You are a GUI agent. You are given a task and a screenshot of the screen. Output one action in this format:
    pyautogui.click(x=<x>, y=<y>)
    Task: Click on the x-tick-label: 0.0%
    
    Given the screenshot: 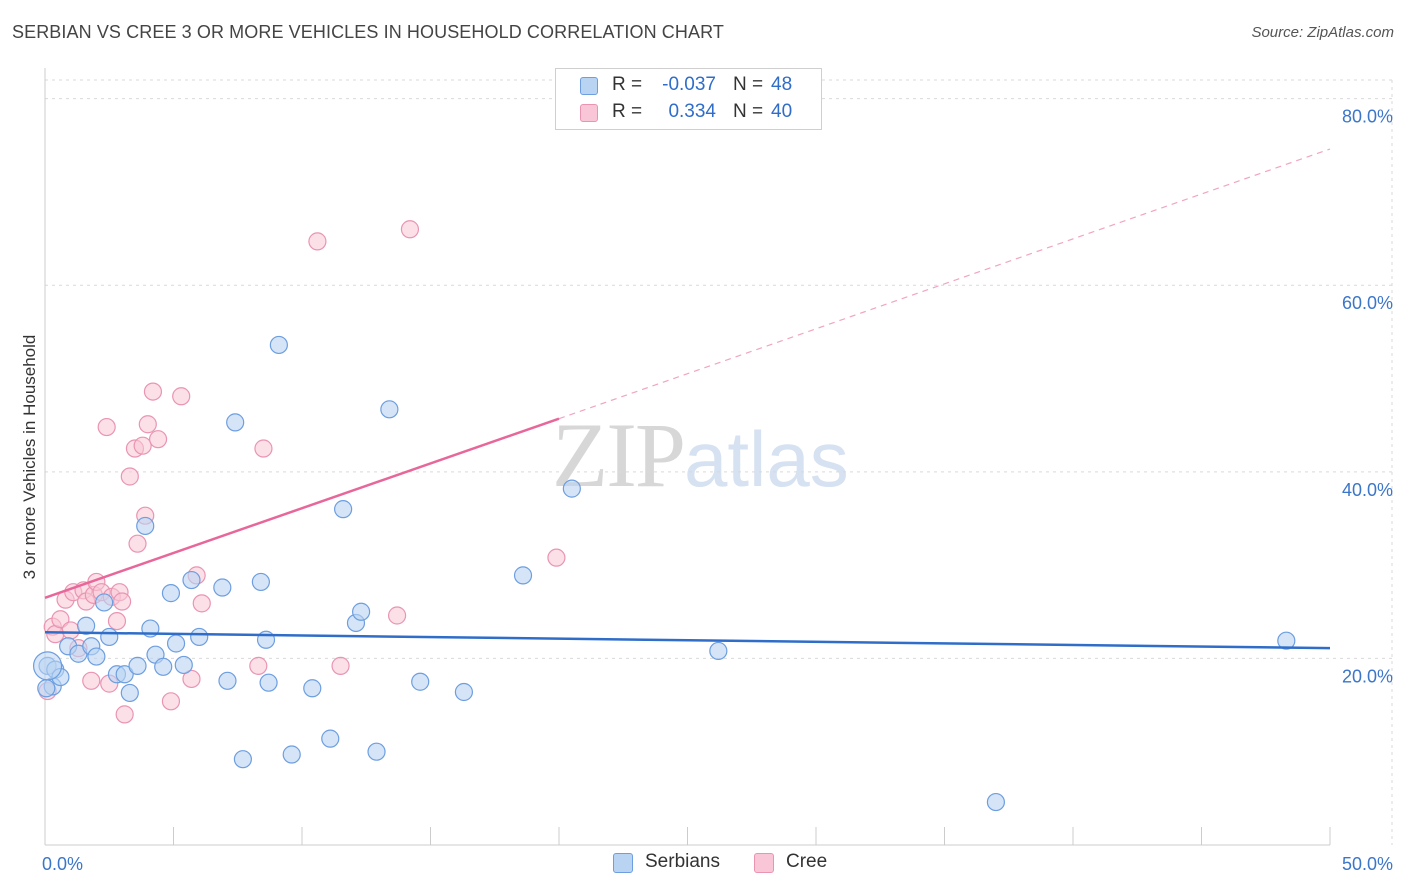 What is the action you would take?
    pyautogui.click(x=62, y=864)
    